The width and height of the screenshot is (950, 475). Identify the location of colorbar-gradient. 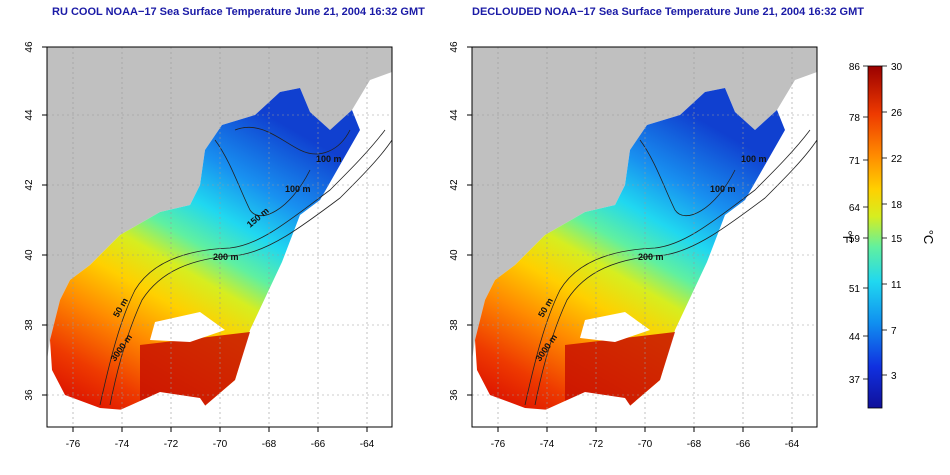
(875, 237).